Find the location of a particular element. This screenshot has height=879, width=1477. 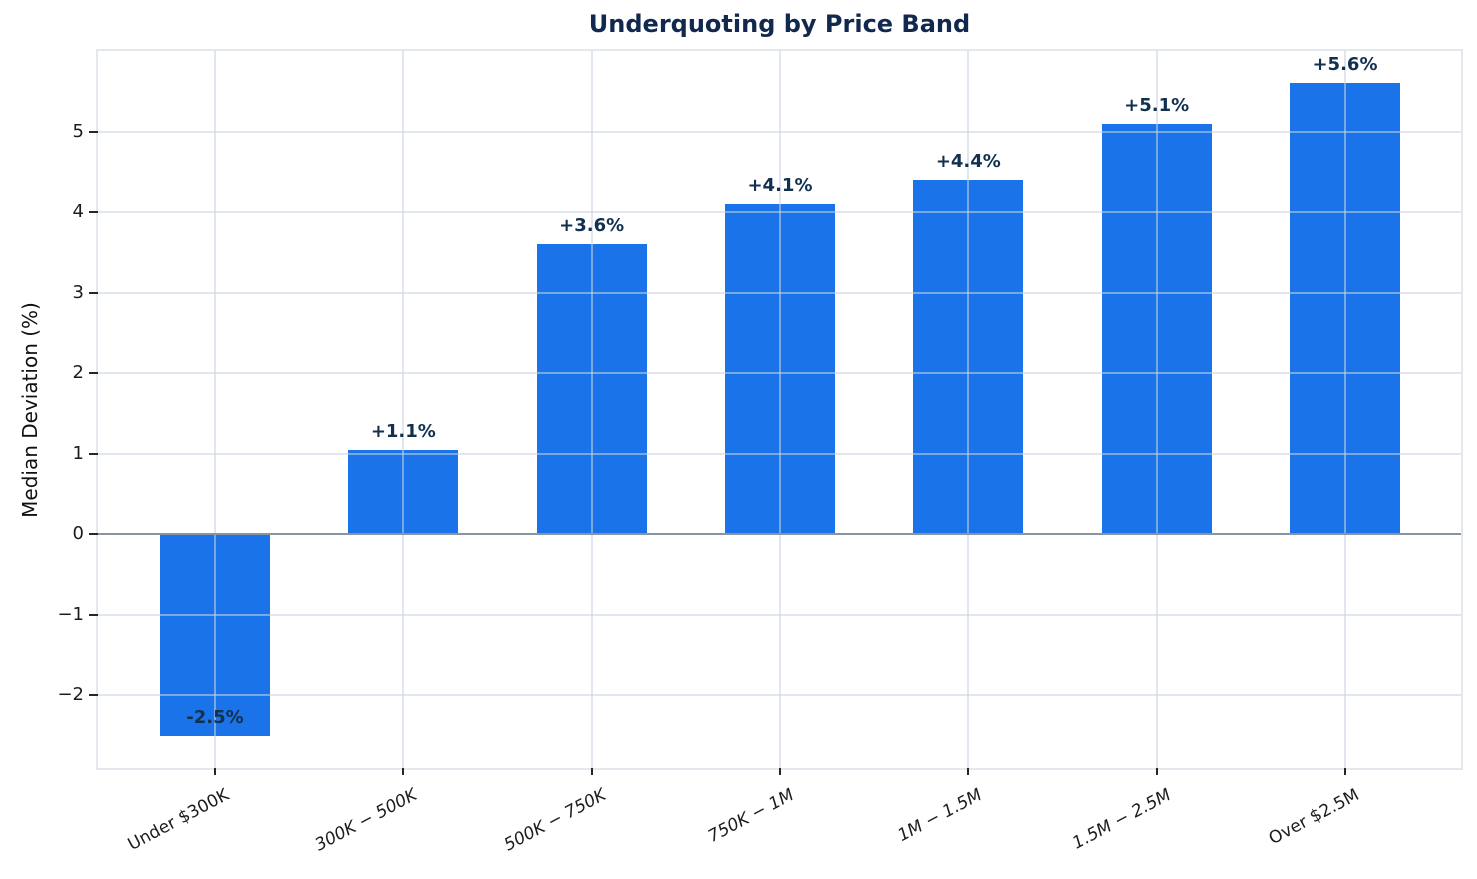

x-tick-label-2: 300K − 500K is located at coordinates (366, 820).